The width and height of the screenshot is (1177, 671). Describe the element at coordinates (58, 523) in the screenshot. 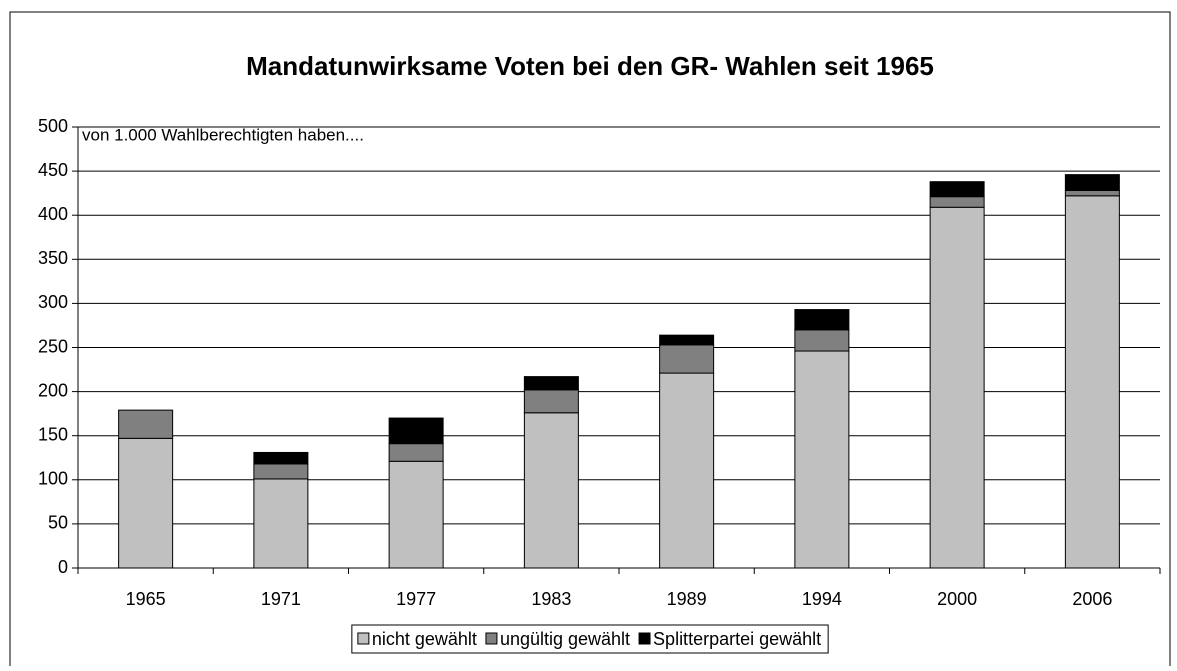

I see `y-tick-label: 50` at that location.